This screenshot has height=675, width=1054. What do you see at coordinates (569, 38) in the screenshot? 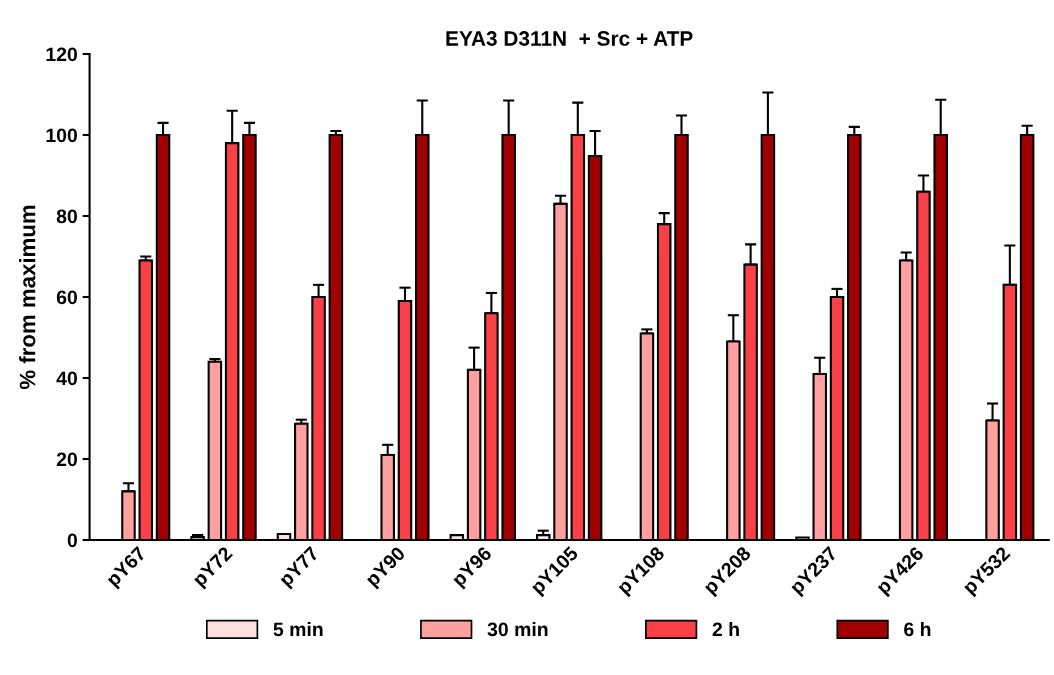
I see `chart-title: EYA3 D311N + Src + ATP` at bounding box center [569, 38].